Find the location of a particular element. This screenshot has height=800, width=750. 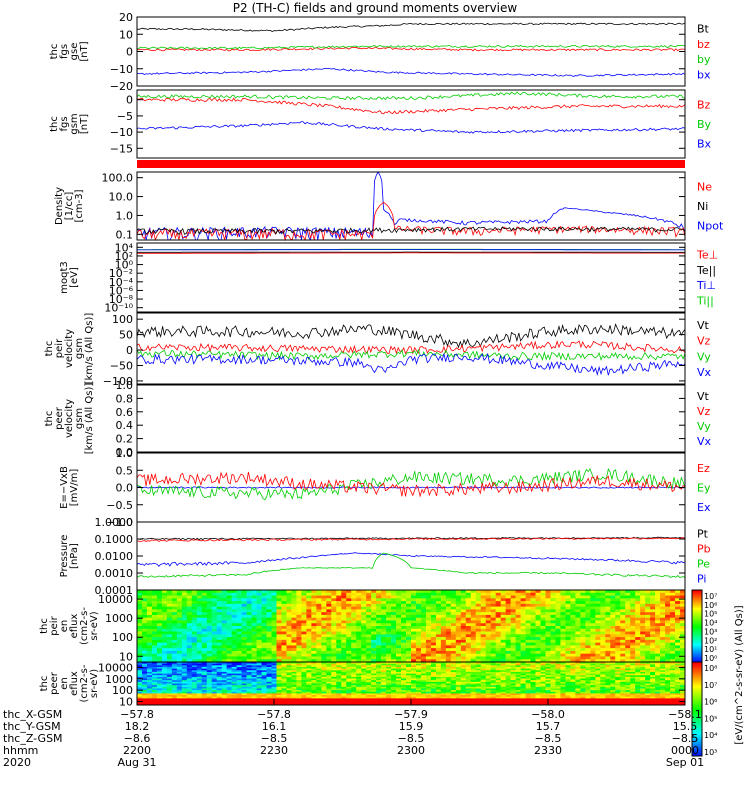

y-tick-label: 1000 is located at coordinates (119, 618).